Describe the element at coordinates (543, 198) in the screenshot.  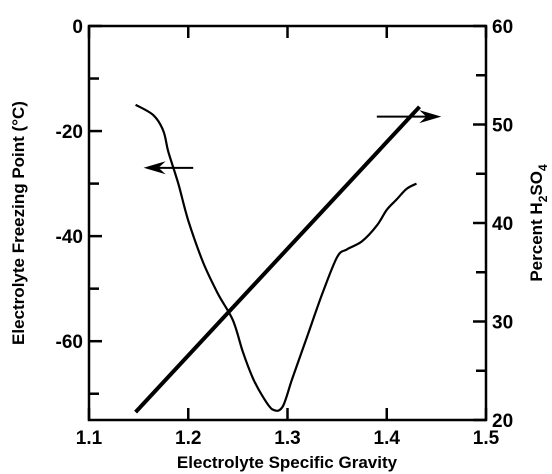
I see `y-right-title-subscript-1: 2` at that location.